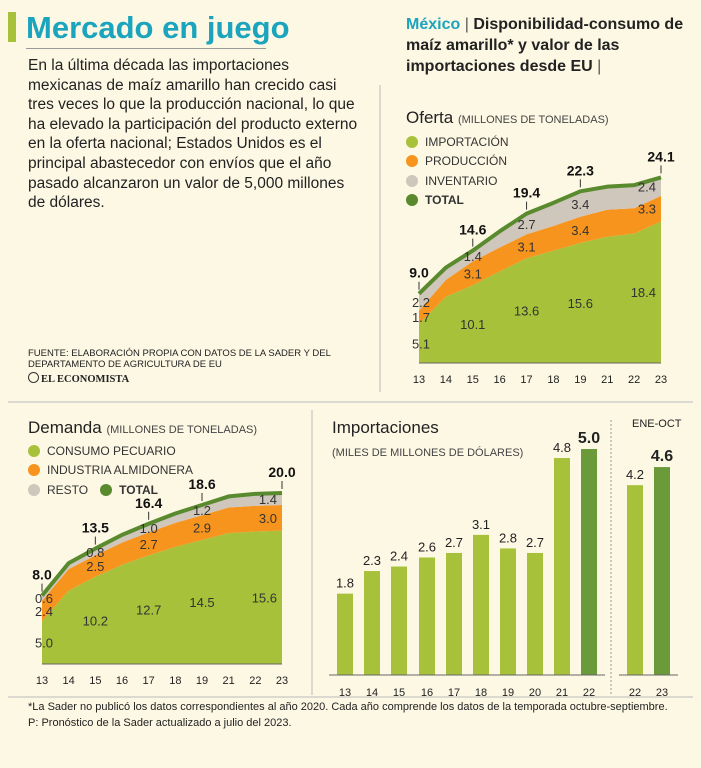 This screenshot has height=768, width=701. Describe the element at coordinates (412, 141) in the screenshot. I see `legend-swatch-importacion` at that location.